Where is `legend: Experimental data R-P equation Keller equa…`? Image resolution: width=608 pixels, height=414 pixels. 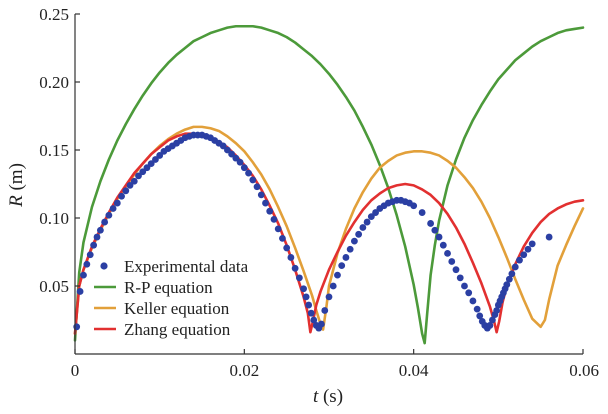
legend: Experimental data R-P equation Keller equa… is located at coordinates (171, 298).